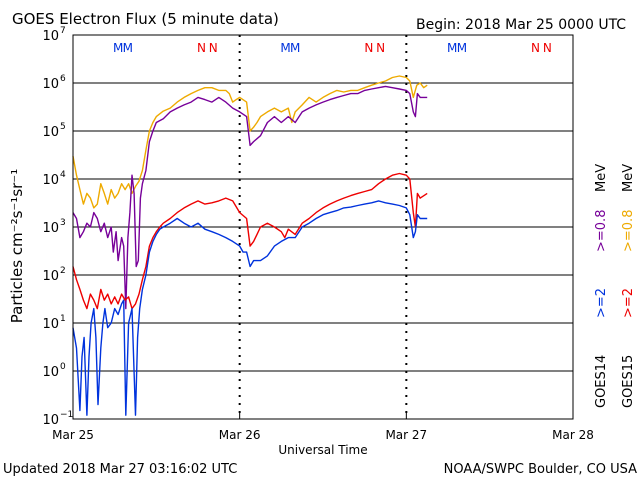  Describe the element at coordinates (406, 435) in the screenshot. I see `x-tick-label: Mar 27` at that location.